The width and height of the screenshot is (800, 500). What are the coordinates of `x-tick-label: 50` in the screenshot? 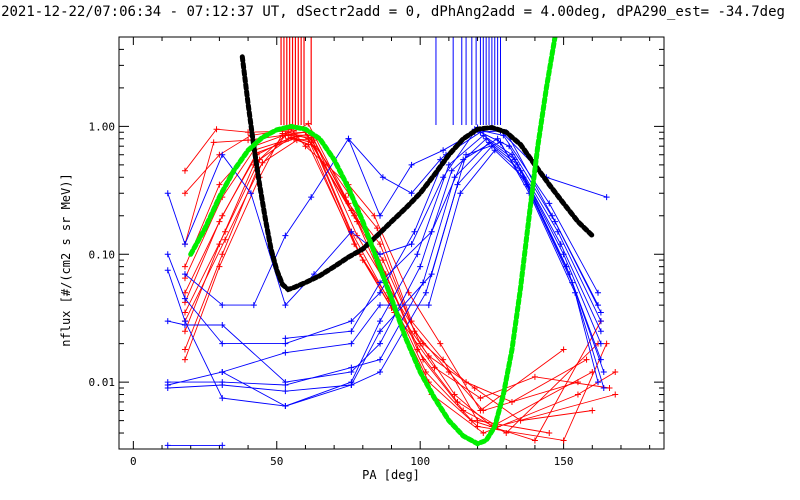 It's located at (276, 461).